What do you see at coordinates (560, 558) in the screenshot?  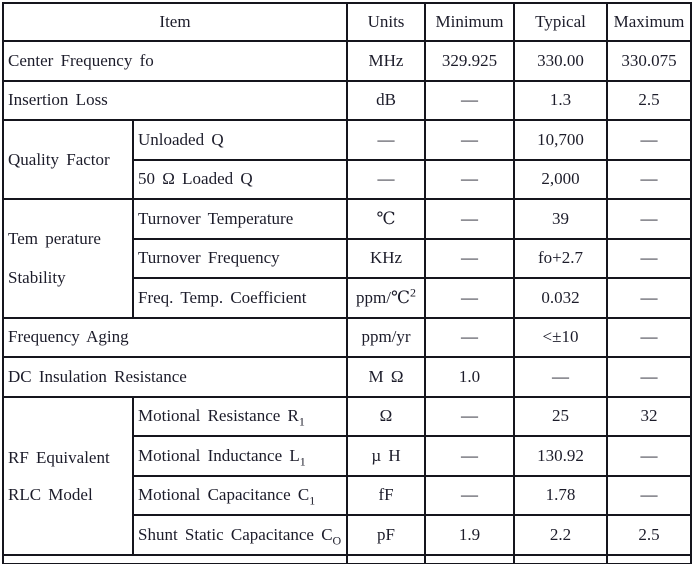 I see `typical-cell` at bounding box center [560, 558].